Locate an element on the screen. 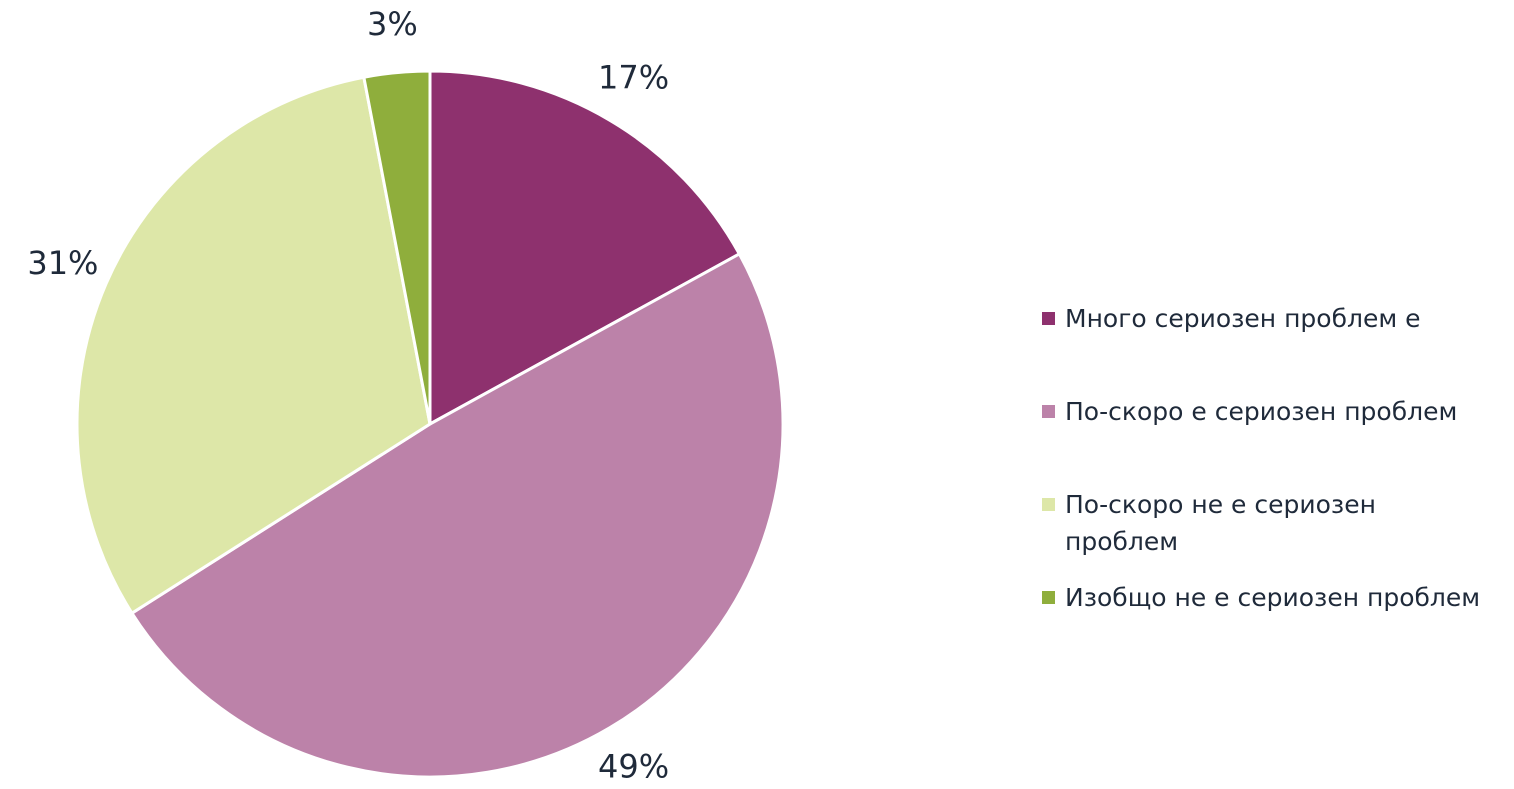  legend-item: По-скоро не е сериозен проблем is located at coordinates (1272, 532).